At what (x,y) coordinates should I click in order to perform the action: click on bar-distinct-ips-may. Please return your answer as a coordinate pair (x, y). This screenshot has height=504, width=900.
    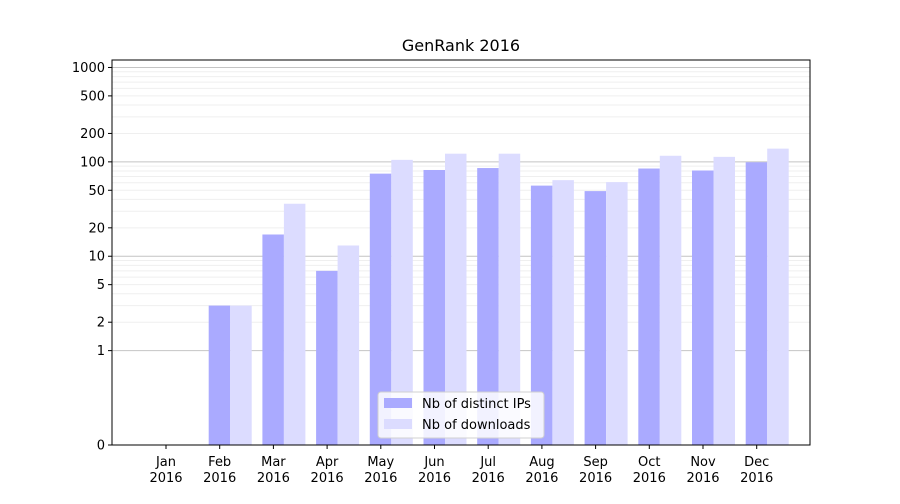
    Looking at the image, I should click on (380, 309).